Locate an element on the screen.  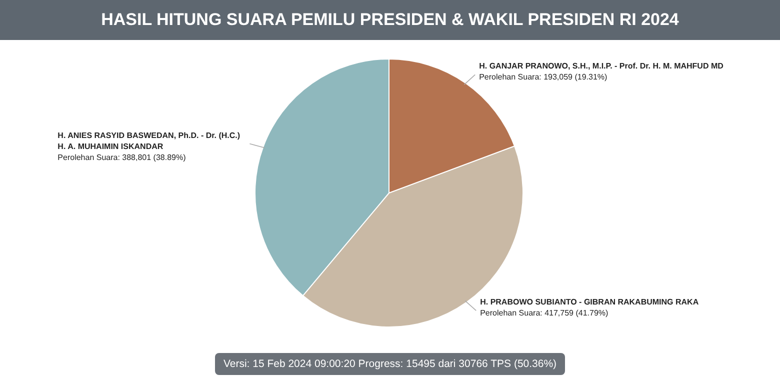
data-label: Perolehan Suara: 388,801 (38.89%) is located at coordinates (122, 157).